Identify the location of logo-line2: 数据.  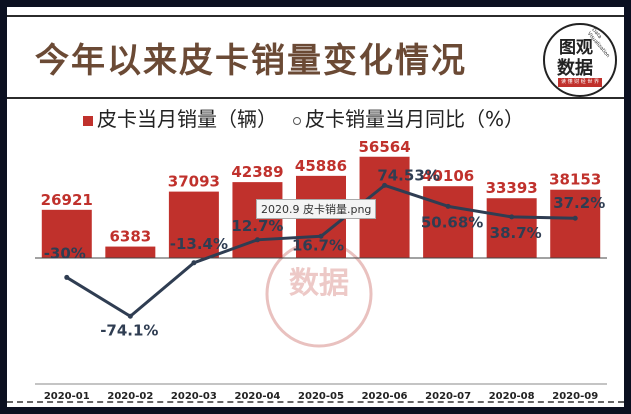
(575, 68).